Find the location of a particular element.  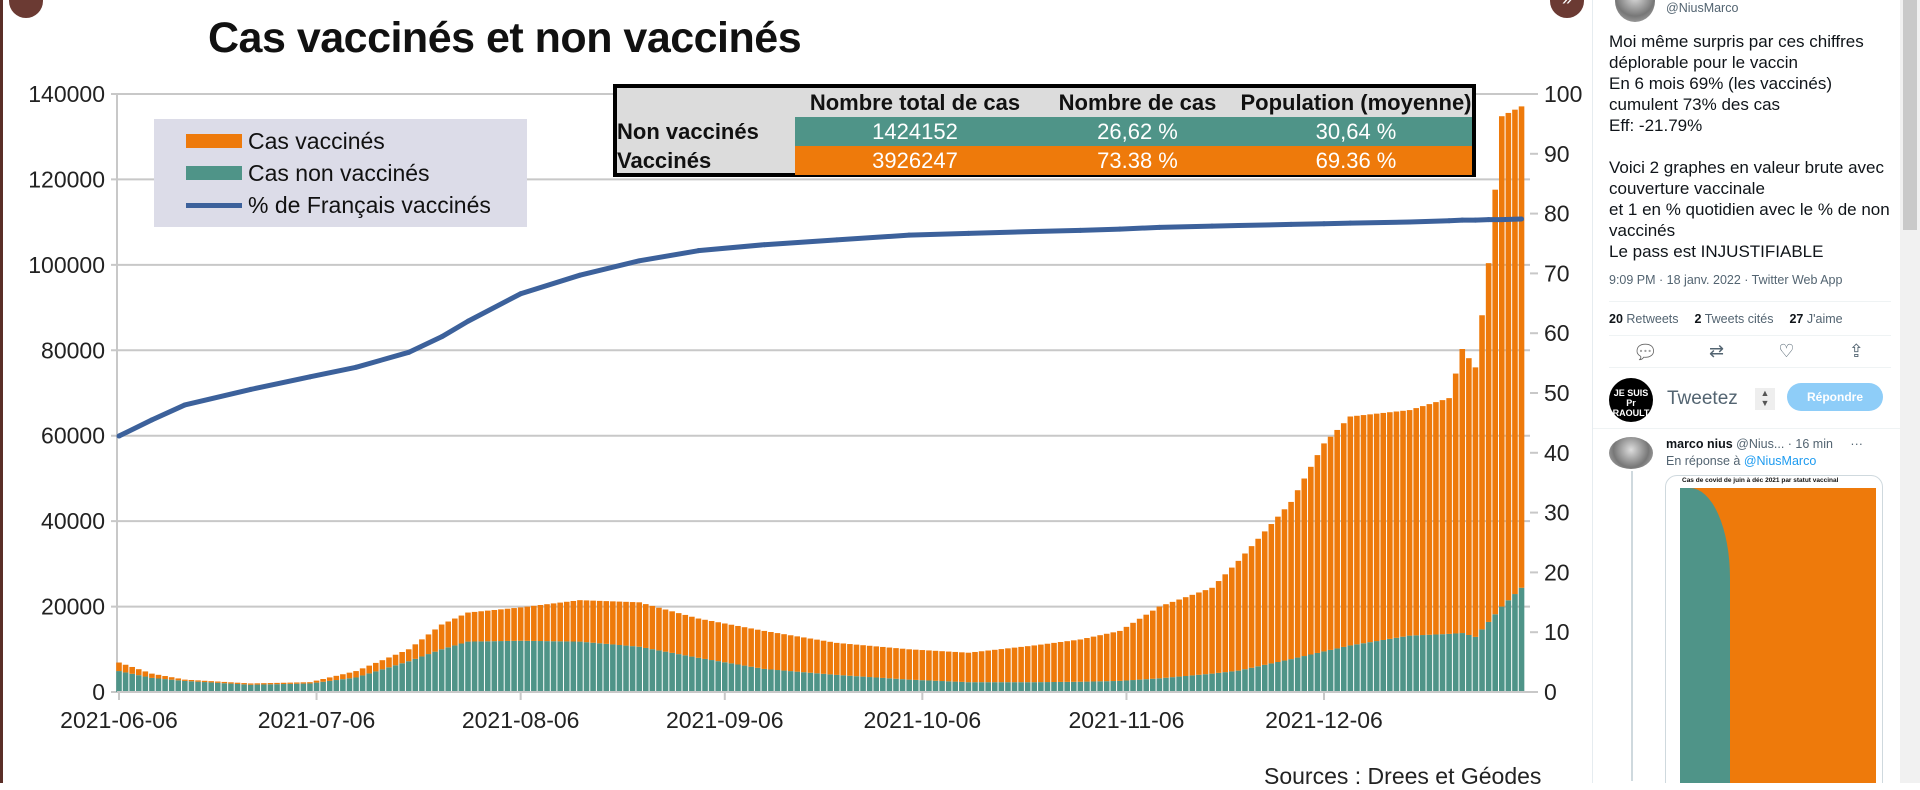

avatar: JE SUIS Pr RAOULT is located at coordinates (1631, 400).